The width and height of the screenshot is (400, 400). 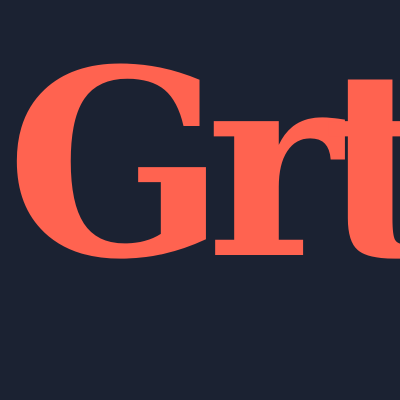 What do you see at coordinates (361, 164) in the screenshot?
I see `logo-letter-t: t` at bounding box center [361, 164].